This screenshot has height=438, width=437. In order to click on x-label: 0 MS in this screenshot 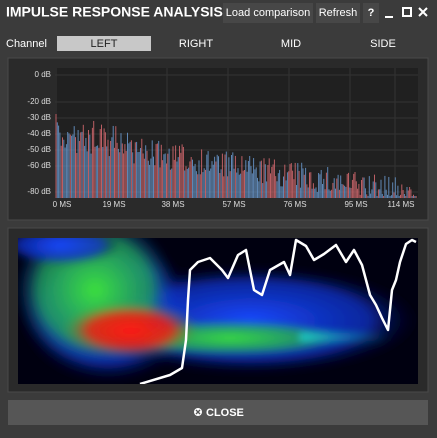, I will do `click(62, 204)`.